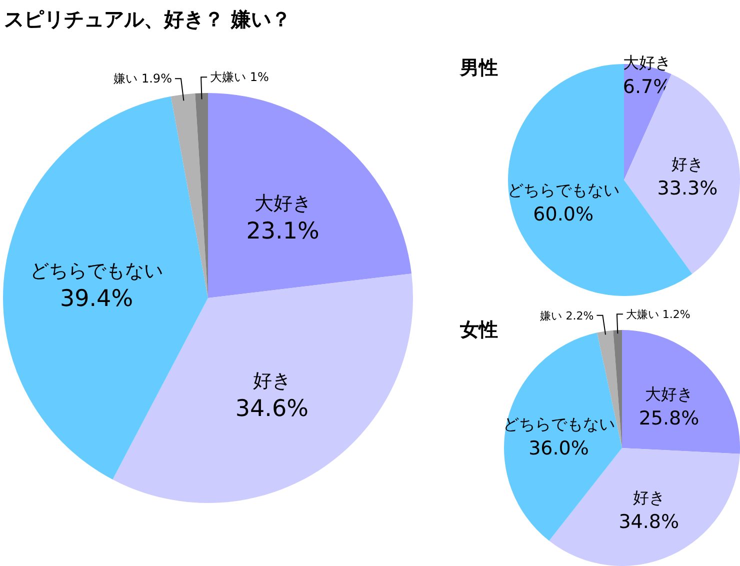 This screenshot has width=740, height=566. What do you see at coordinates (687, 188) in the screenshot?
I see `data-label: 33.3%` at bounding box center [687, 188].